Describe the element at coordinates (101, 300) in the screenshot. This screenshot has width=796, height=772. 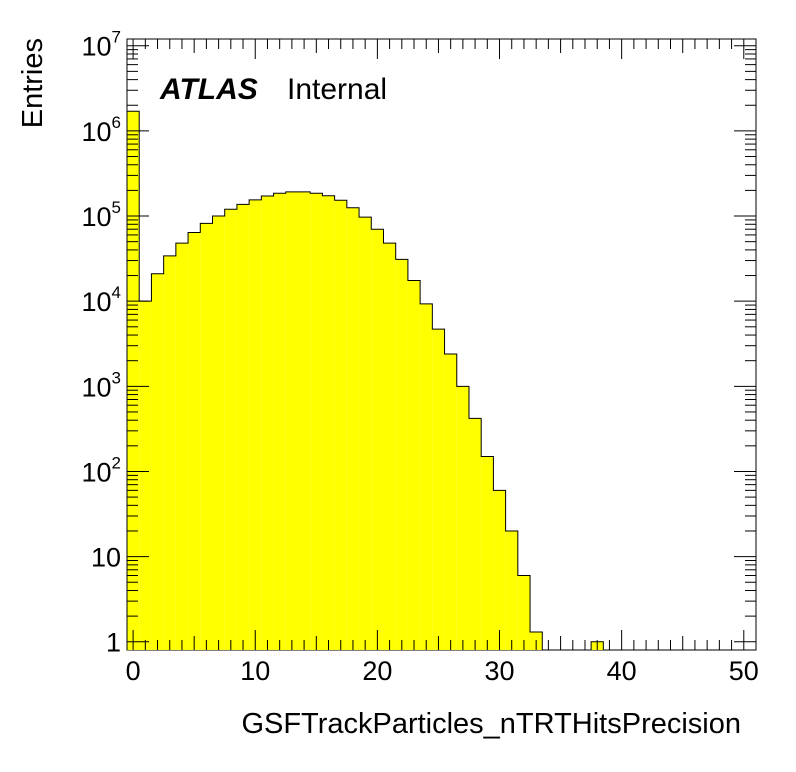
I see `y-tick-label: 10⁴` at that location.